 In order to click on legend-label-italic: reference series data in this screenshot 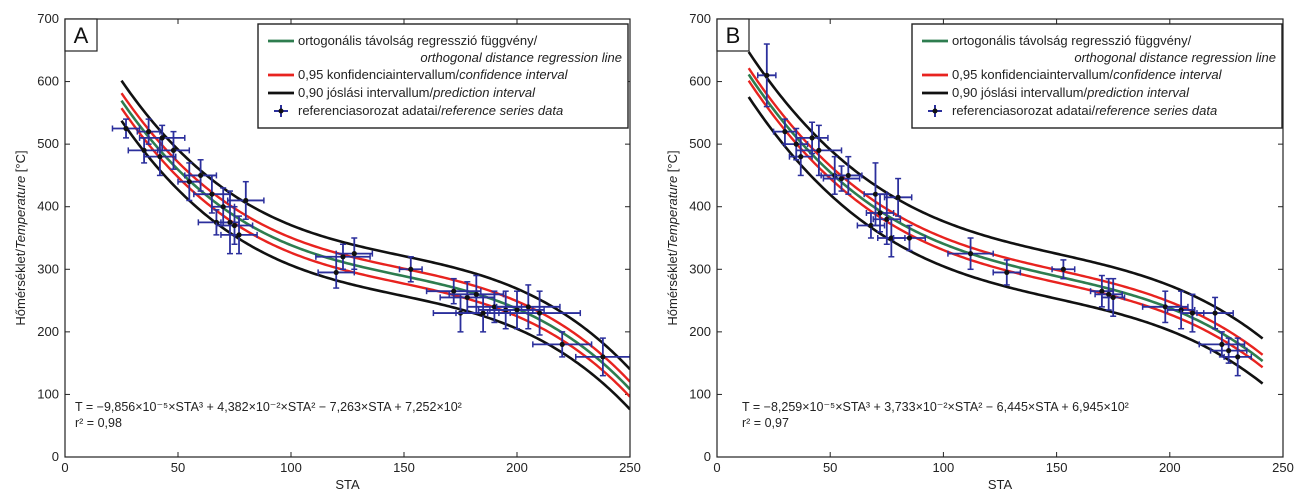, I will do `click(502, 110)`.